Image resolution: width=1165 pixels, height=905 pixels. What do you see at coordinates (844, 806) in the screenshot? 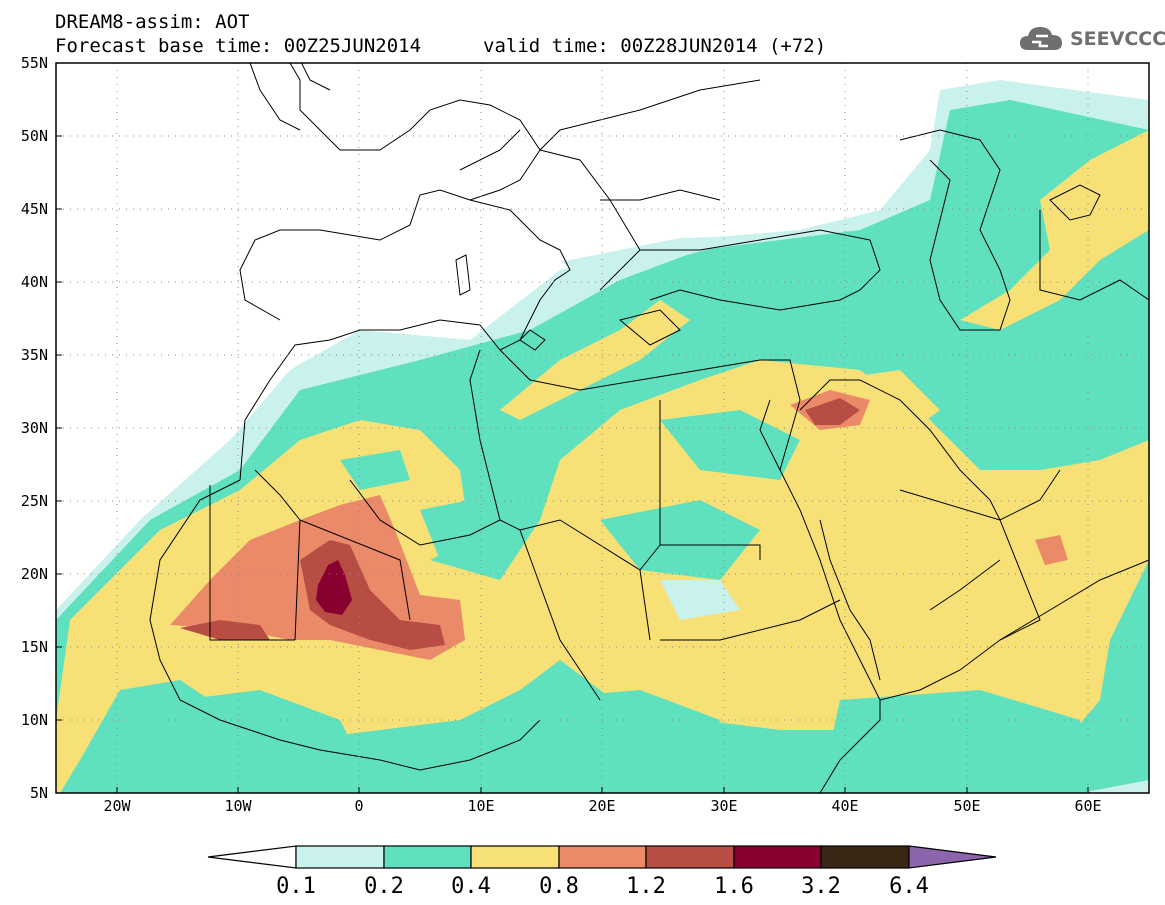
I see `lon-label: 40E` at bounding box center [844, 806].